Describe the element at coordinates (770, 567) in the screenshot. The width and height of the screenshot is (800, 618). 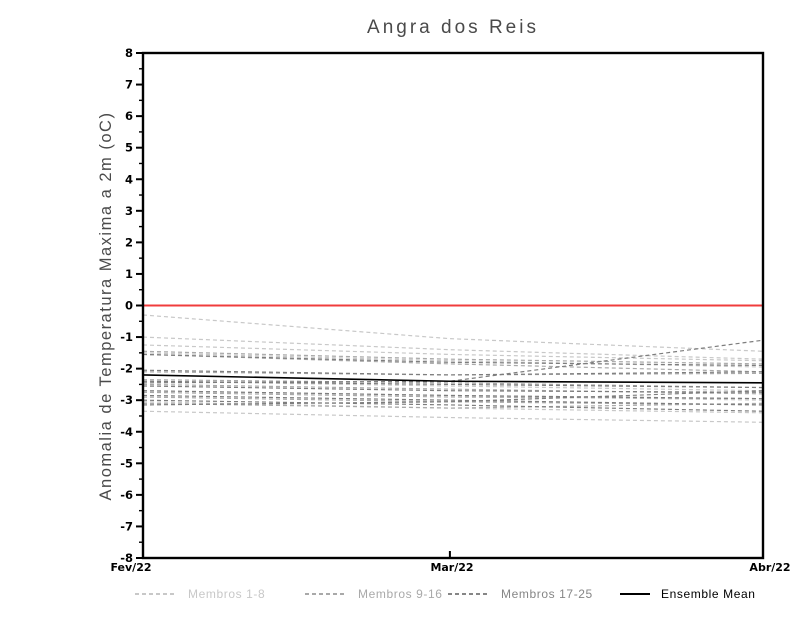
I see `x-tick-label-abr: Abr/22` at that location.